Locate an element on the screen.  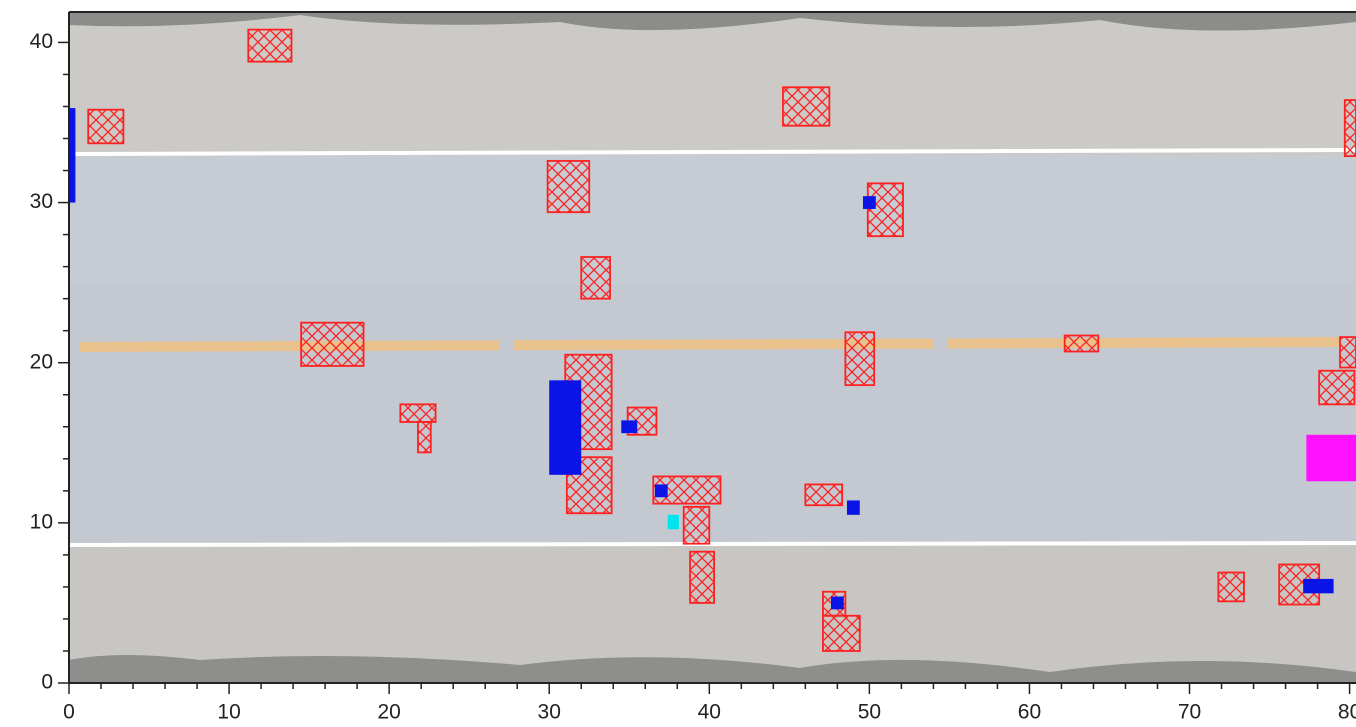
x-tick-label: 10 is located at coordinates (228, 712).